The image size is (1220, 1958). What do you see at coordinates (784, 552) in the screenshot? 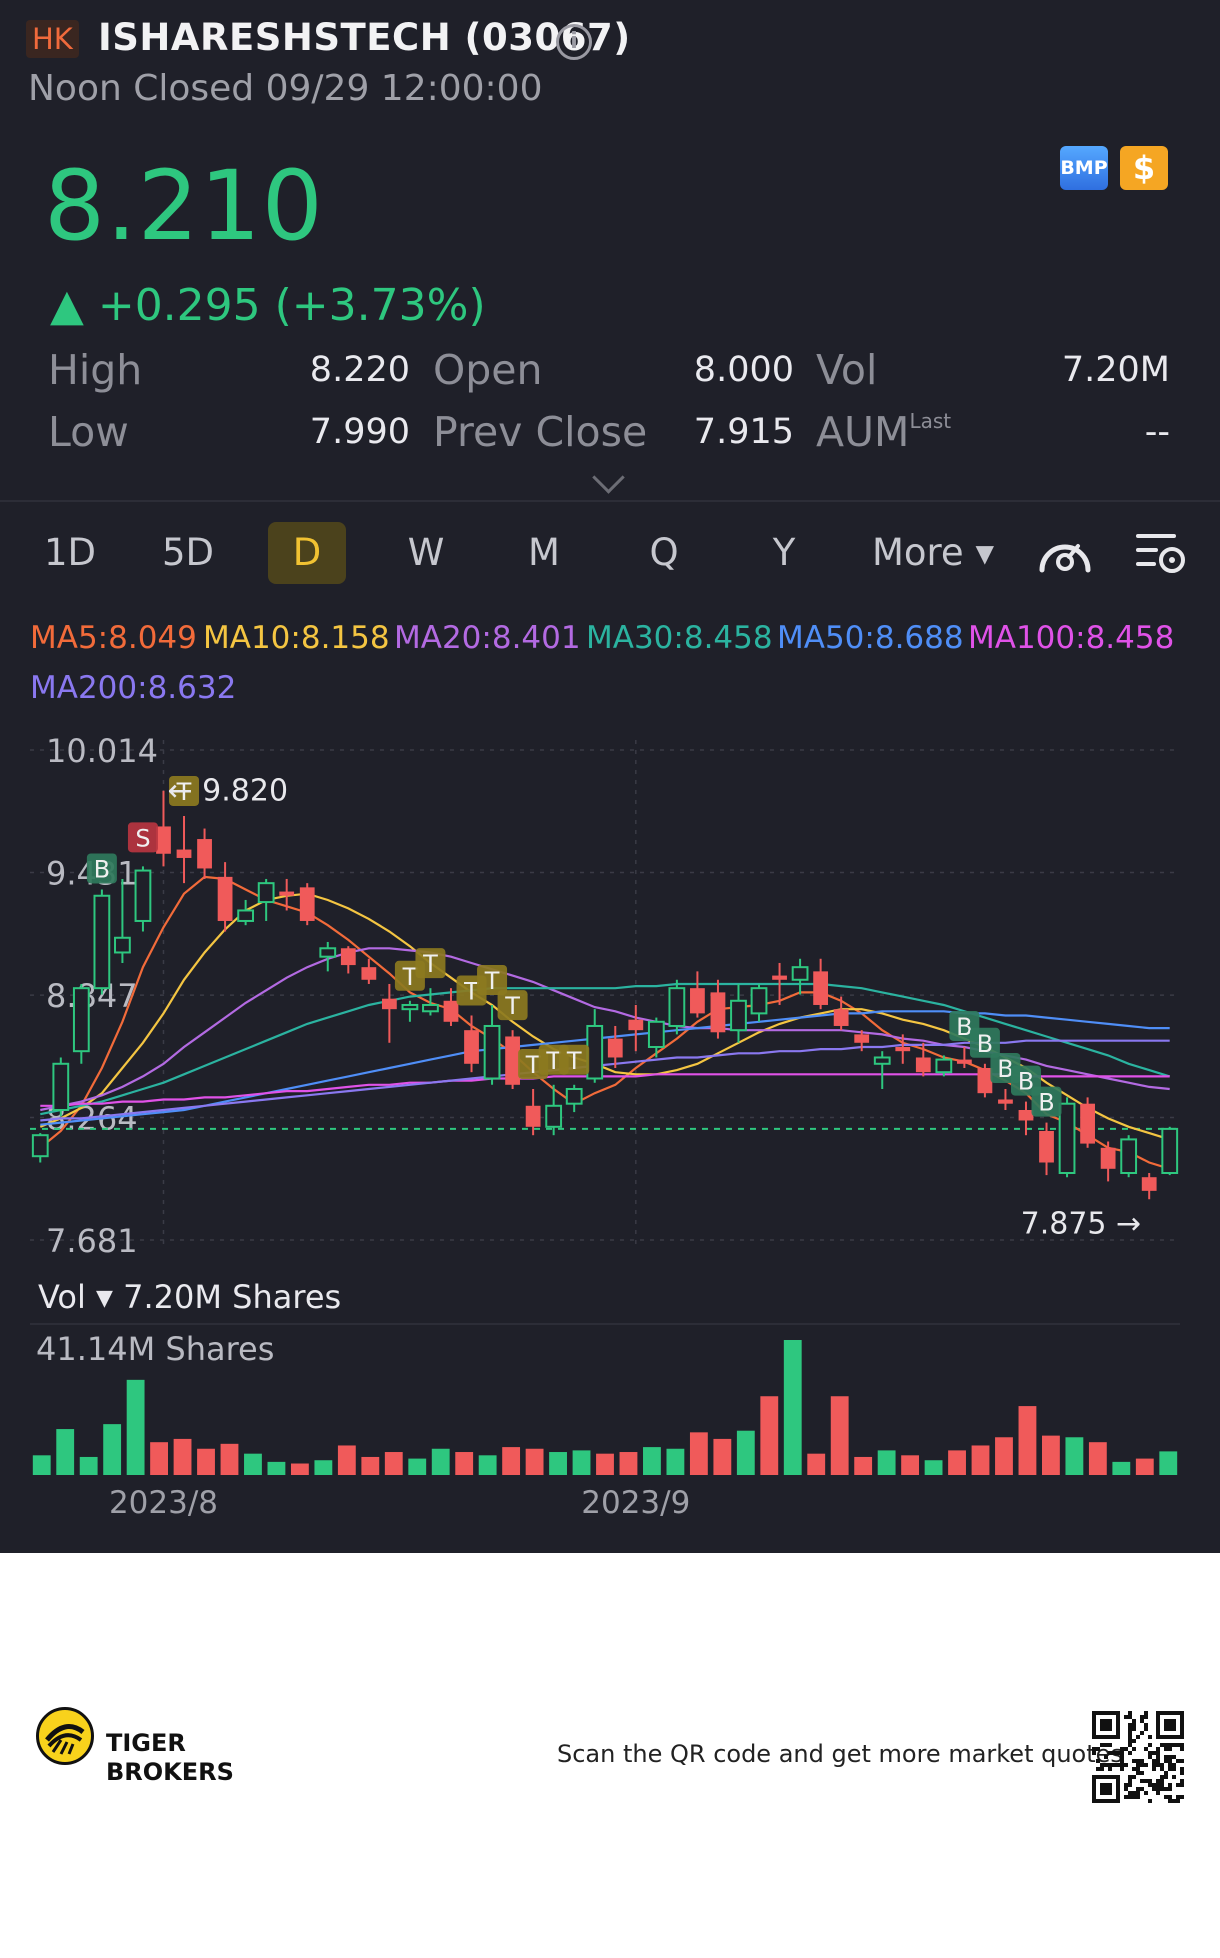
I see `tab-y: Y` at bounding box center [784, 552].